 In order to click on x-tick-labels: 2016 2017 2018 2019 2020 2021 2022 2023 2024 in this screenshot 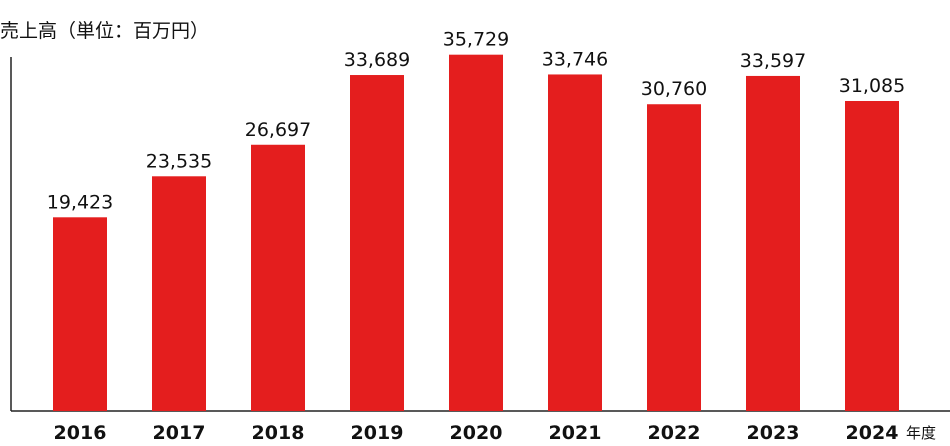, I will do `click(476, 433)`.